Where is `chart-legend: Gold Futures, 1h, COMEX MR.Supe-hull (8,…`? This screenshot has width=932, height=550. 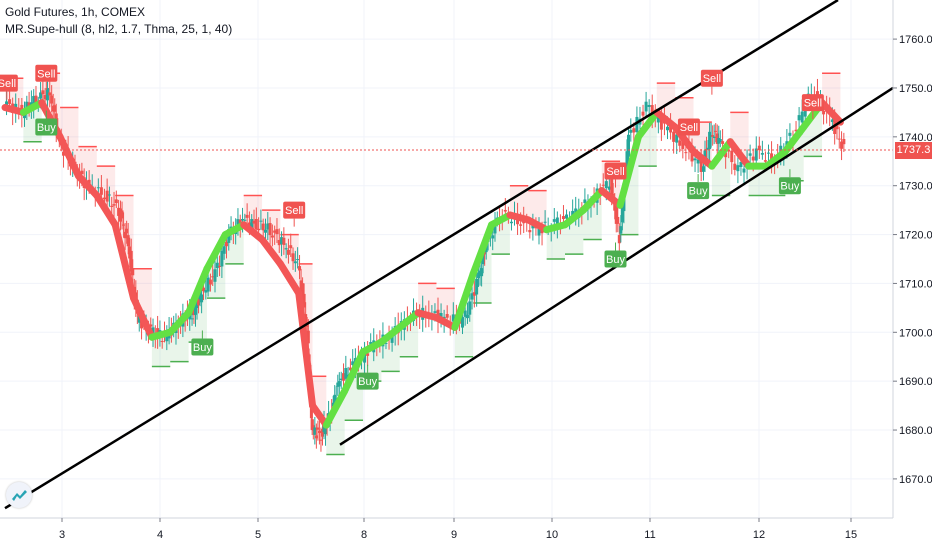
chart-legend: Gold Futures, 1h, COMEX MR.Supe-hull (8,… is located at coordinates (118, 21).